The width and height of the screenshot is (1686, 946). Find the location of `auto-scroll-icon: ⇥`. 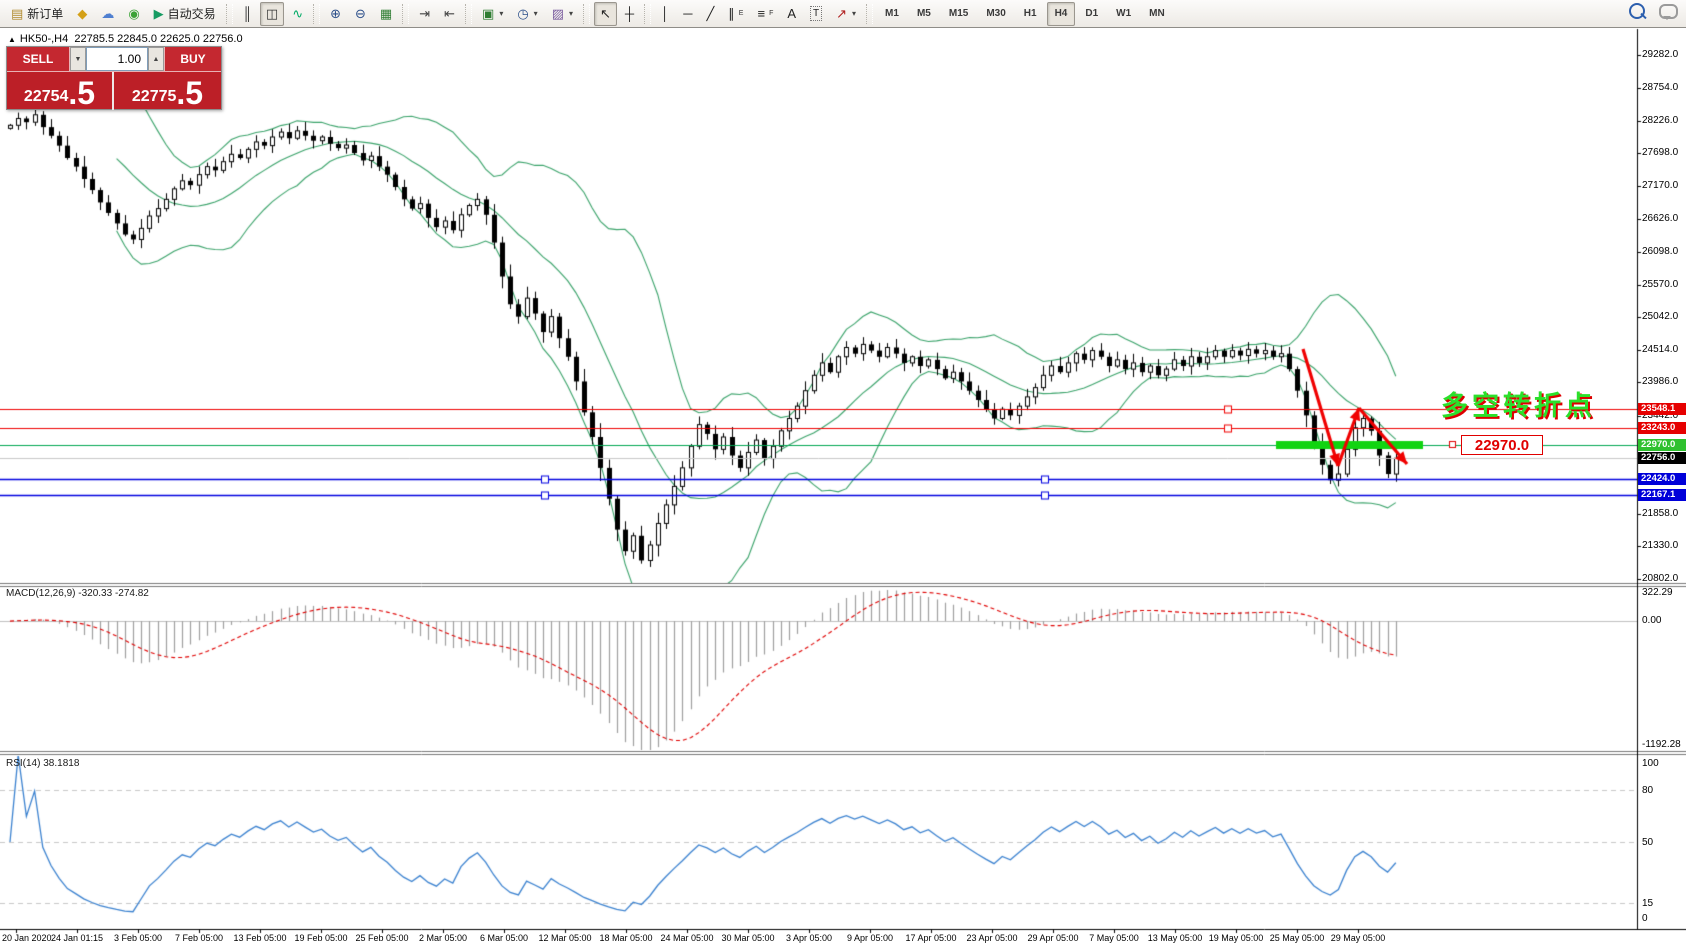

auto-scroll-icon: ⇥ is located at coordinates (425, 13).